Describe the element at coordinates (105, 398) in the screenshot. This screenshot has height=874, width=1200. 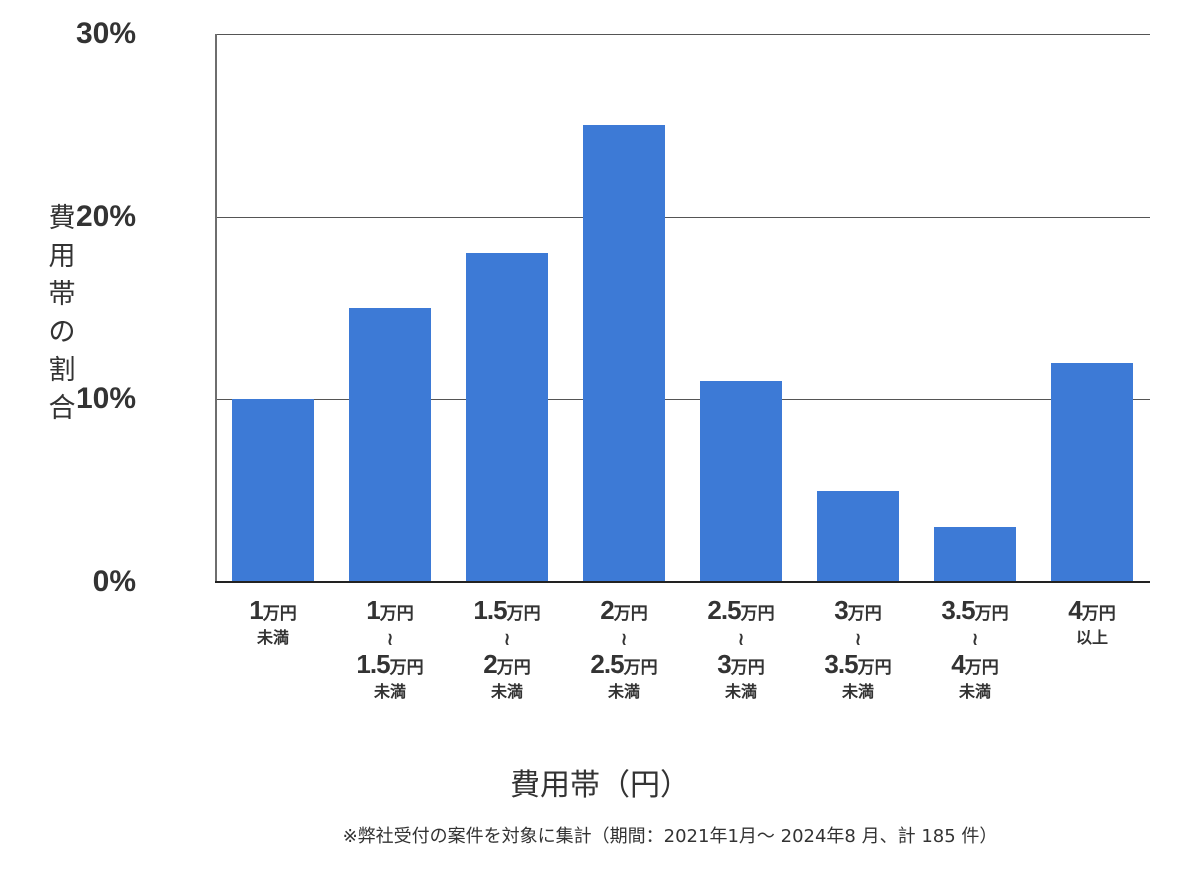
I see `y-tick-10: 10%` at that location.